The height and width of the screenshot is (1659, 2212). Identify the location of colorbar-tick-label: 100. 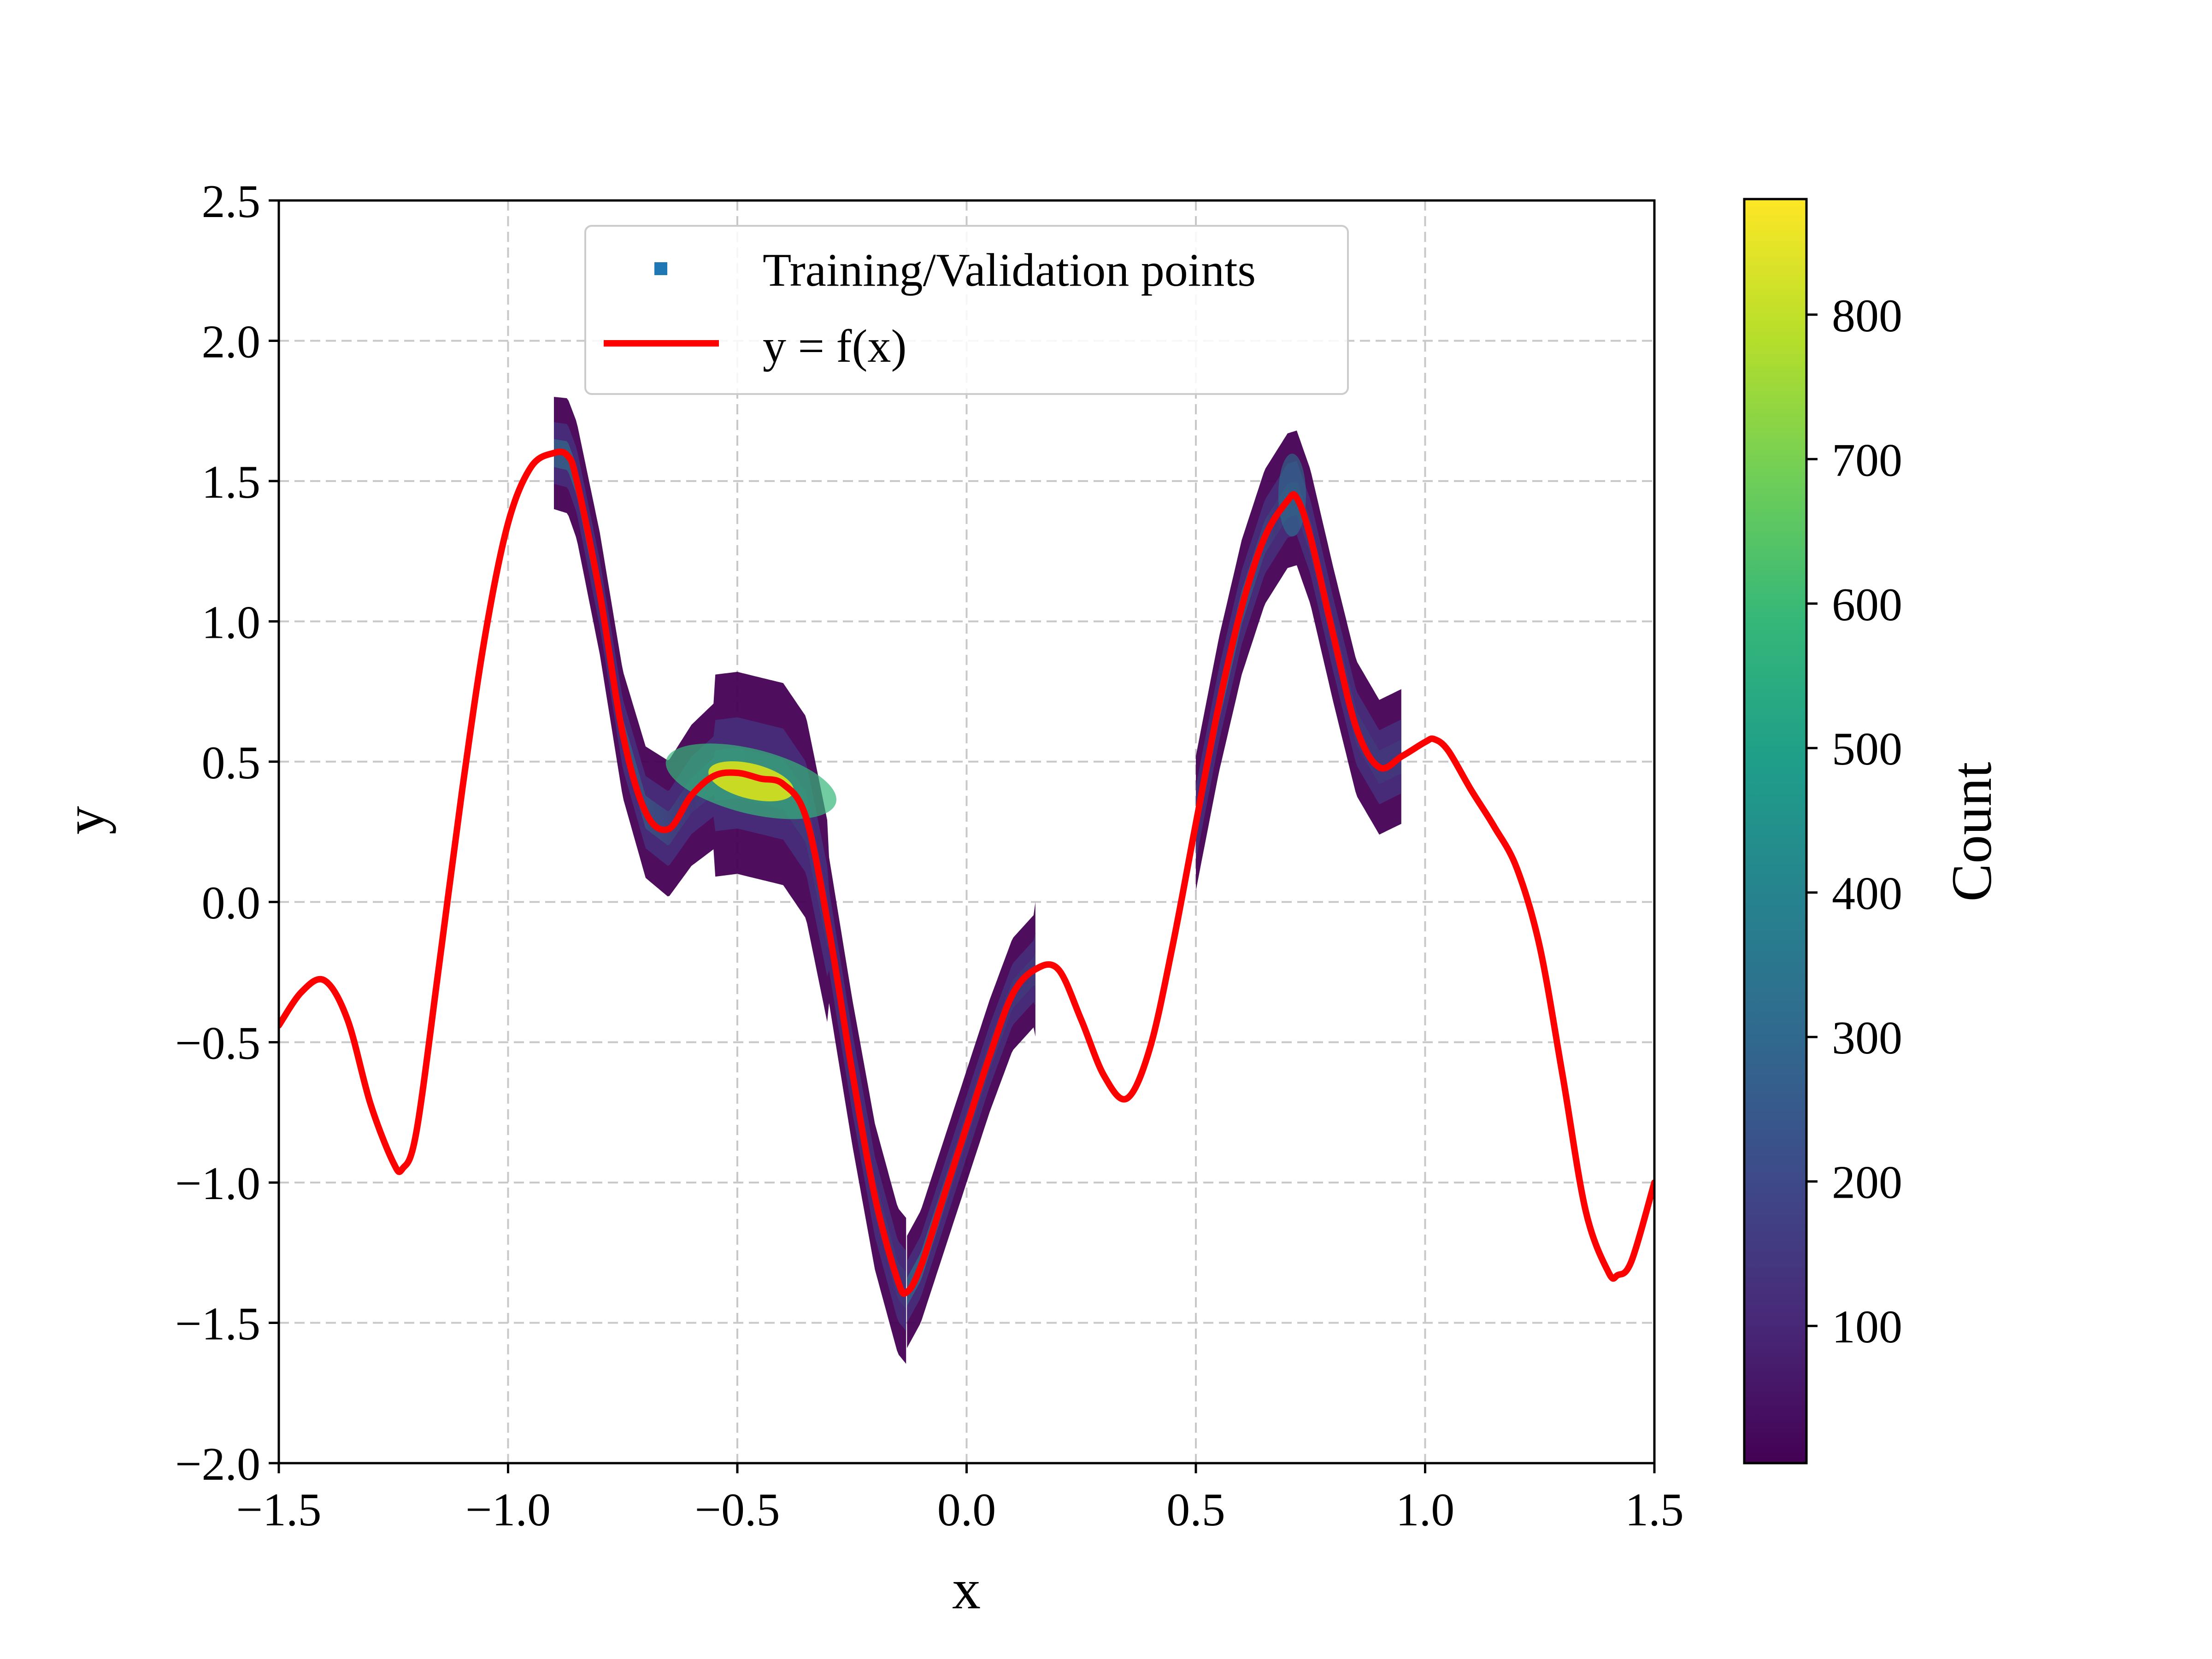
(1867, 1327).